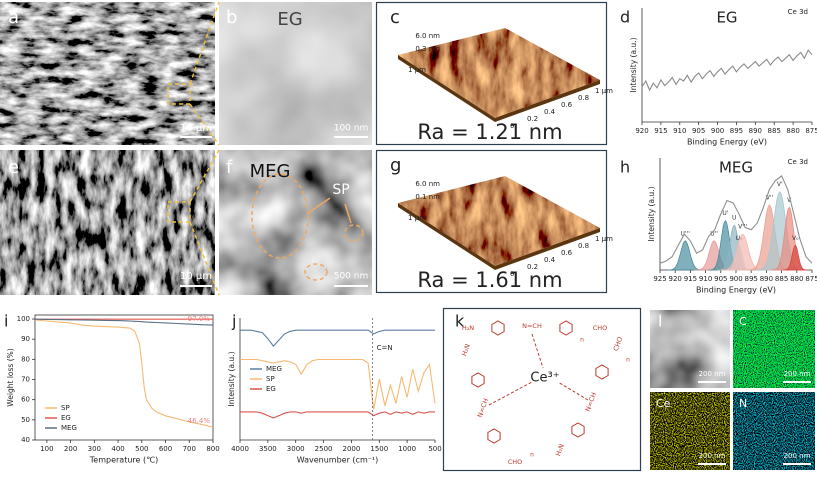  What do you see at coordinates (686, 233) in the screenshot?
I see `peak-label: U'''` at bounding box center [686, 233].